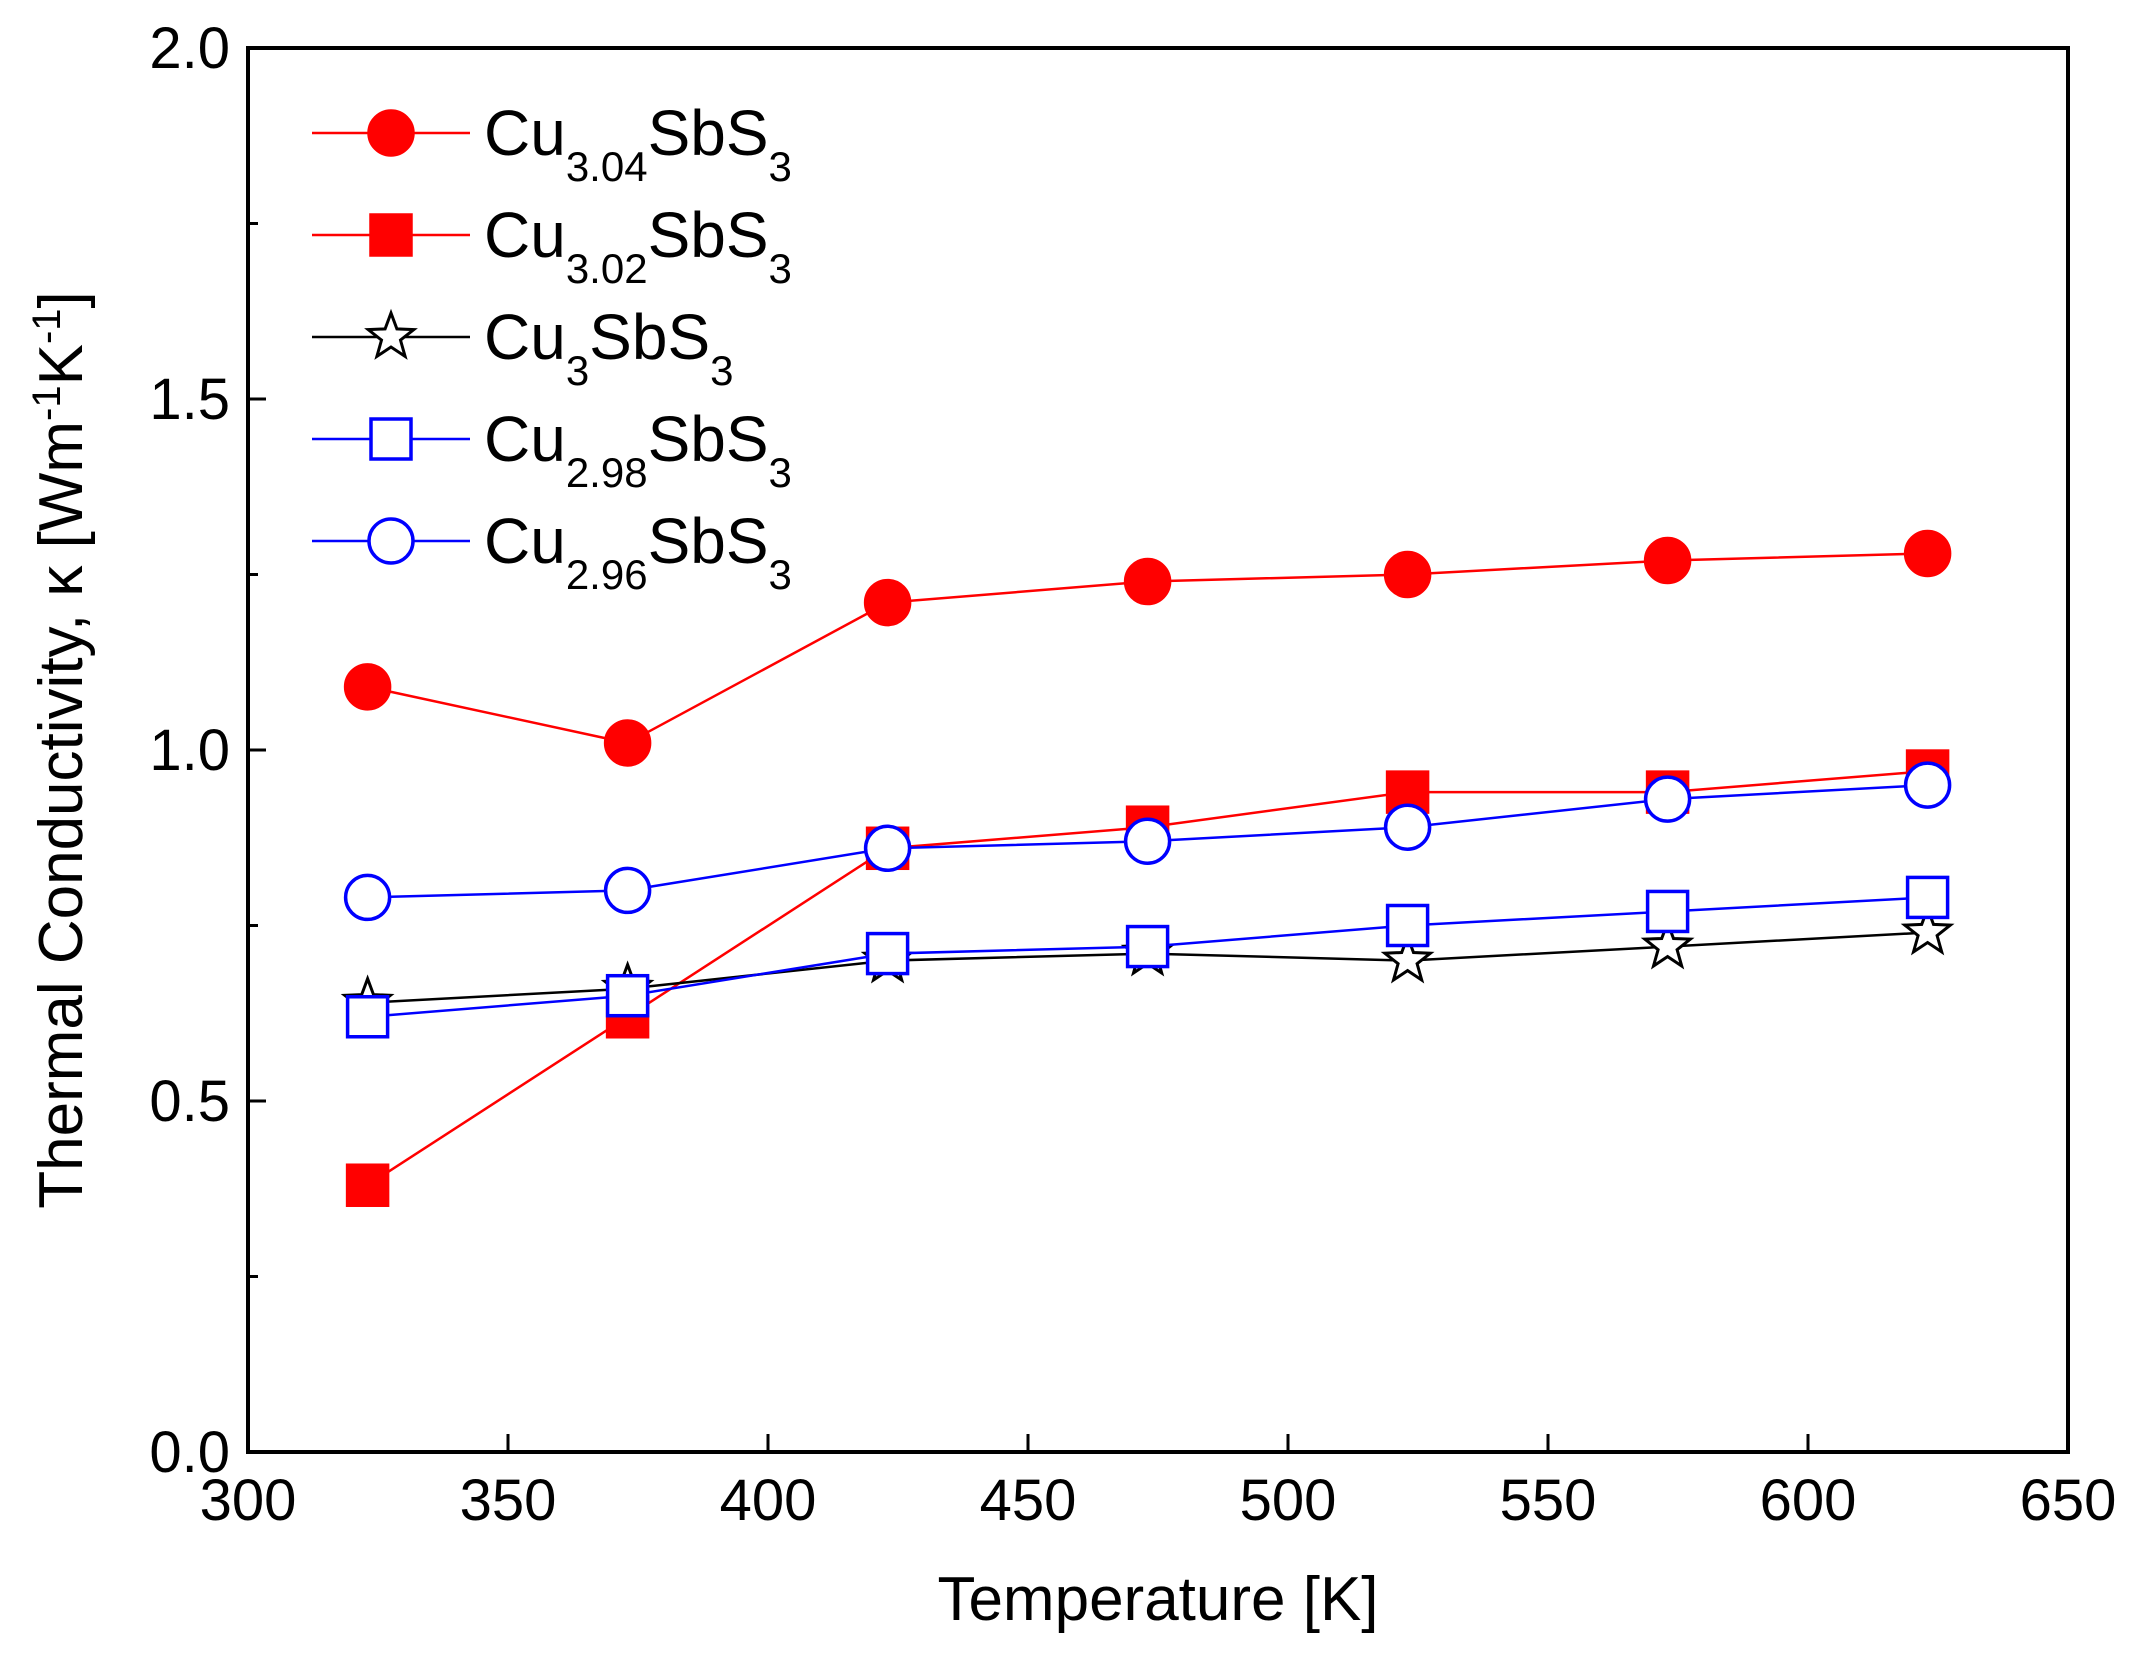  I want to click on x-axis-title: Temperature [K], so click(1157, 1599).